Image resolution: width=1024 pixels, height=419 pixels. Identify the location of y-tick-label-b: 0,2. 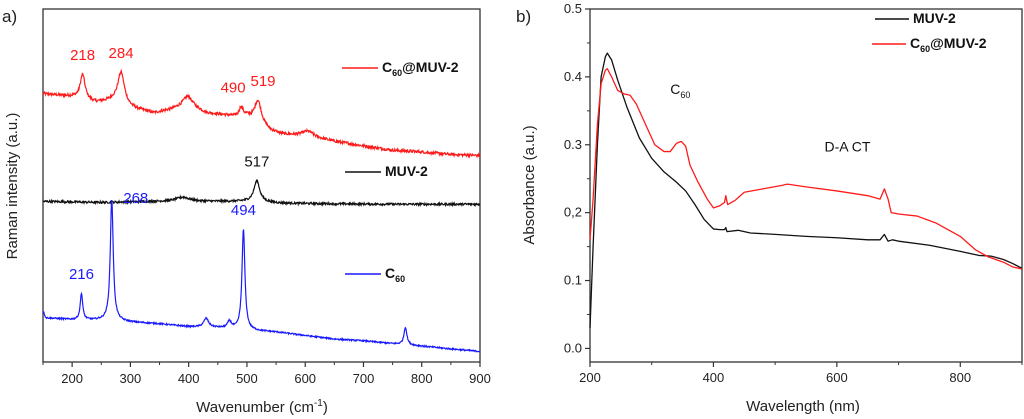
(573, 212).